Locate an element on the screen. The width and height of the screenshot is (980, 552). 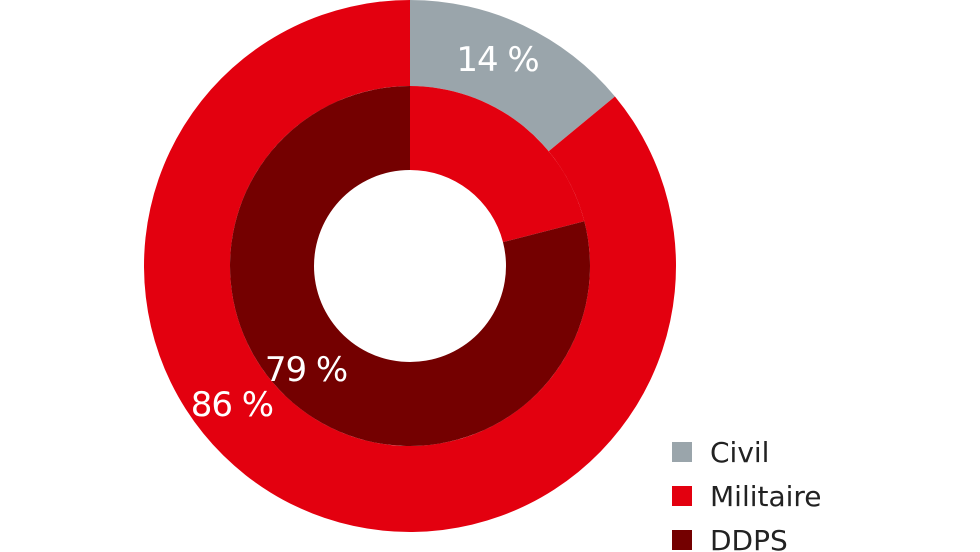
legend-label-militaire: Militaire is located at coordinates (766, 496).